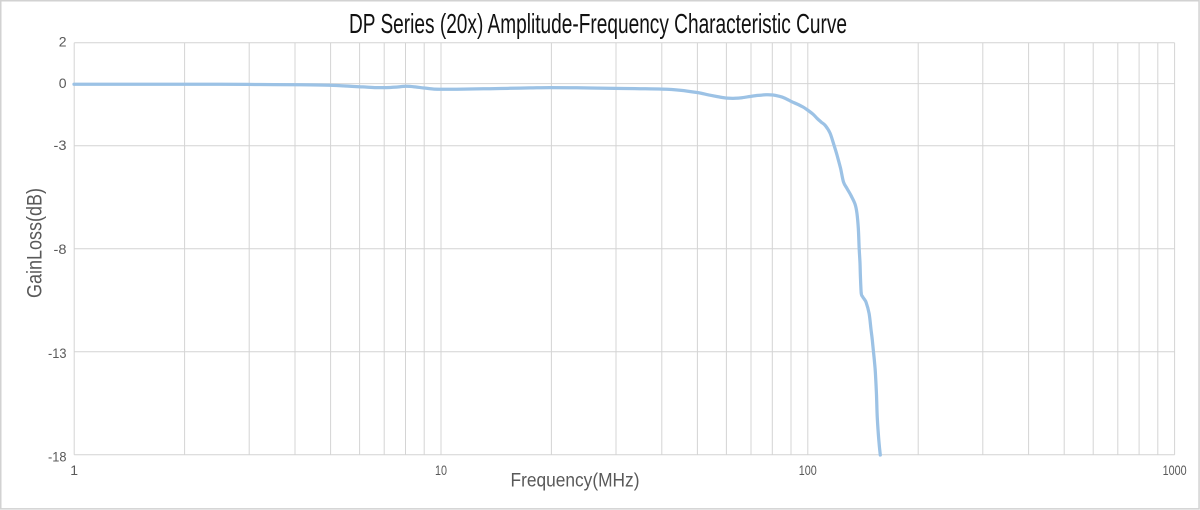 Image resolution: width=1200 pixels, height=510 pixels. Describe the element at coordinates (60, 249) in the screenshot. I see `svg-text: -8` at that location.